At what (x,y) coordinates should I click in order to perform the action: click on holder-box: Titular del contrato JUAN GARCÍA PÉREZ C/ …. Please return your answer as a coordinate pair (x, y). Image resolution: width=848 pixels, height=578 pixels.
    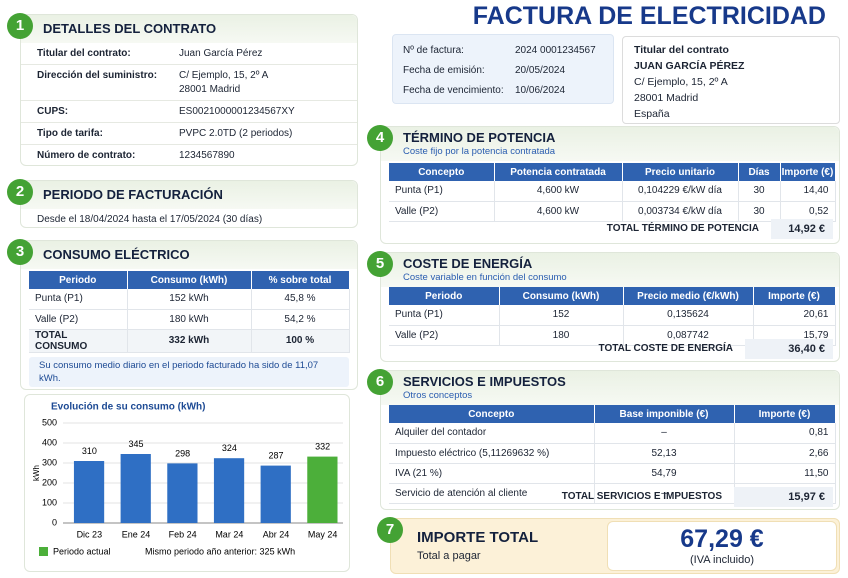
    Looking at the image, I should click on (731, 80).